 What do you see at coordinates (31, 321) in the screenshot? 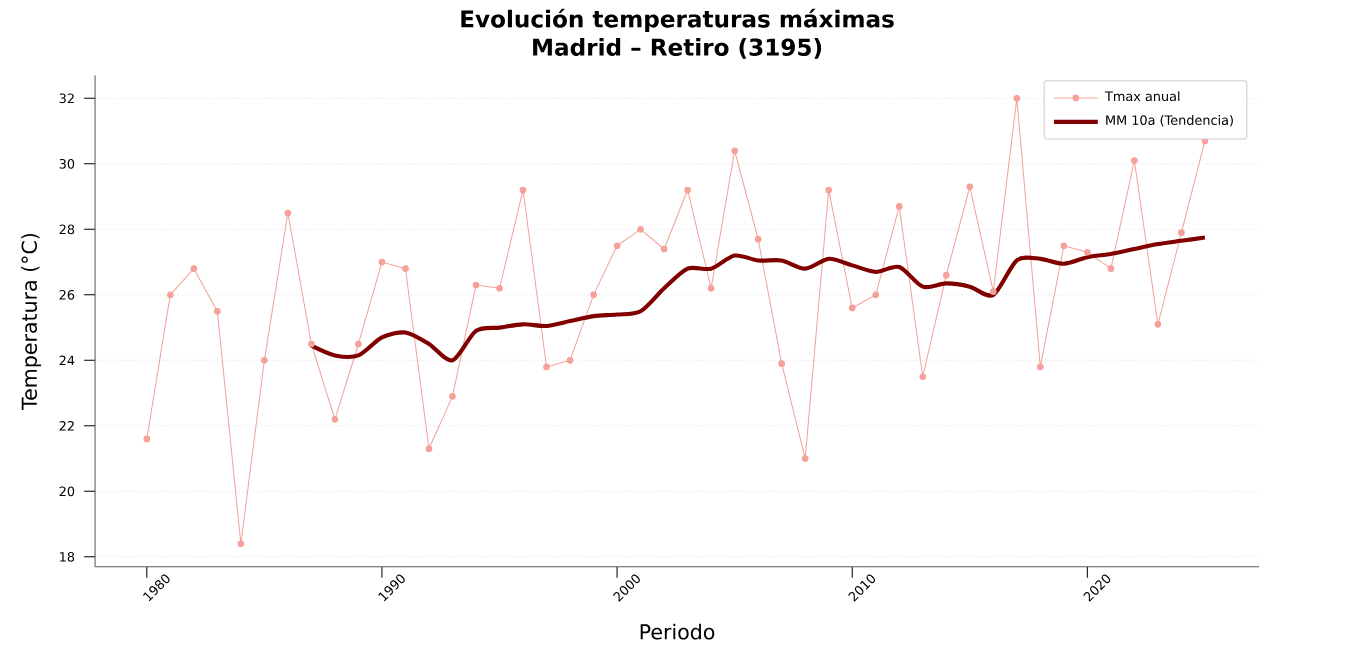
I see `y-axis-title: Temperatura (°C)` at bounding box center [31, 321].